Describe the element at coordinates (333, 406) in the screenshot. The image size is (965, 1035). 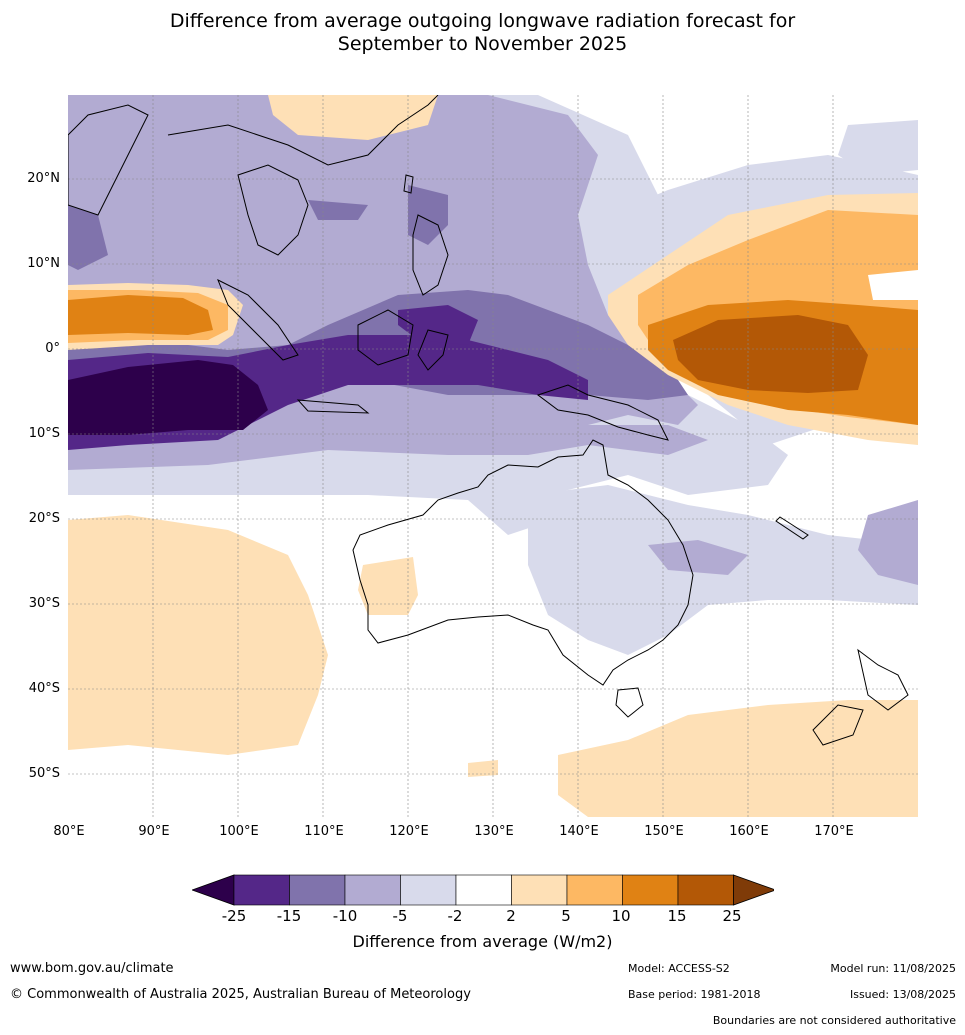
I see `java-coast` at that location.